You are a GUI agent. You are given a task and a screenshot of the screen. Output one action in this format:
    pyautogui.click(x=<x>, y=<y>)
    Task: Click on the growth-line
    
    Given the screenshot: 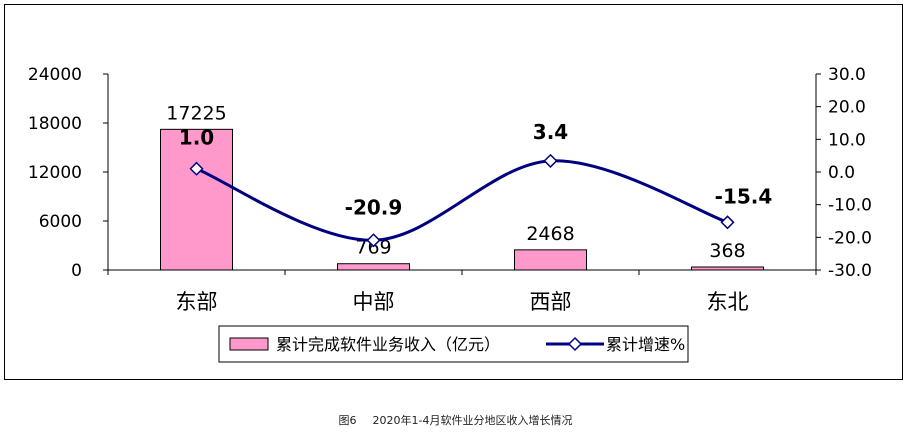 What is the action you would take?
    pyautogui.click(x=461, y=200)
    